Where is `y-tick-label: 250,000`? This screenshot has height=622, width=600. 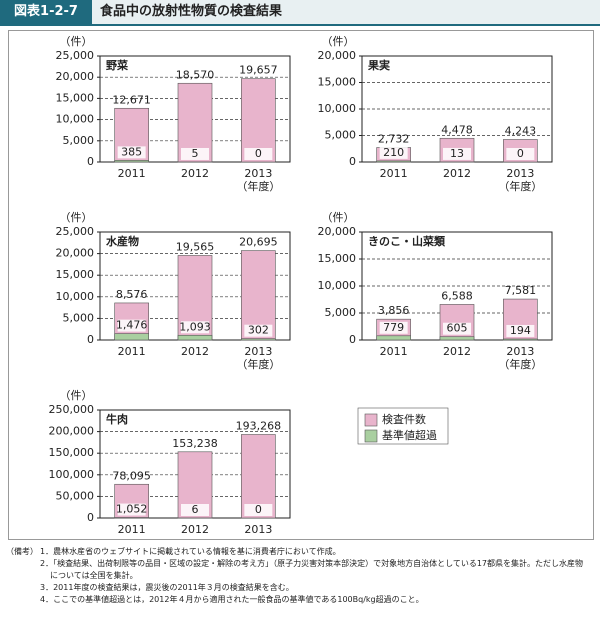
y-tick-label: 250,000 is located at coordinates (72, 409).